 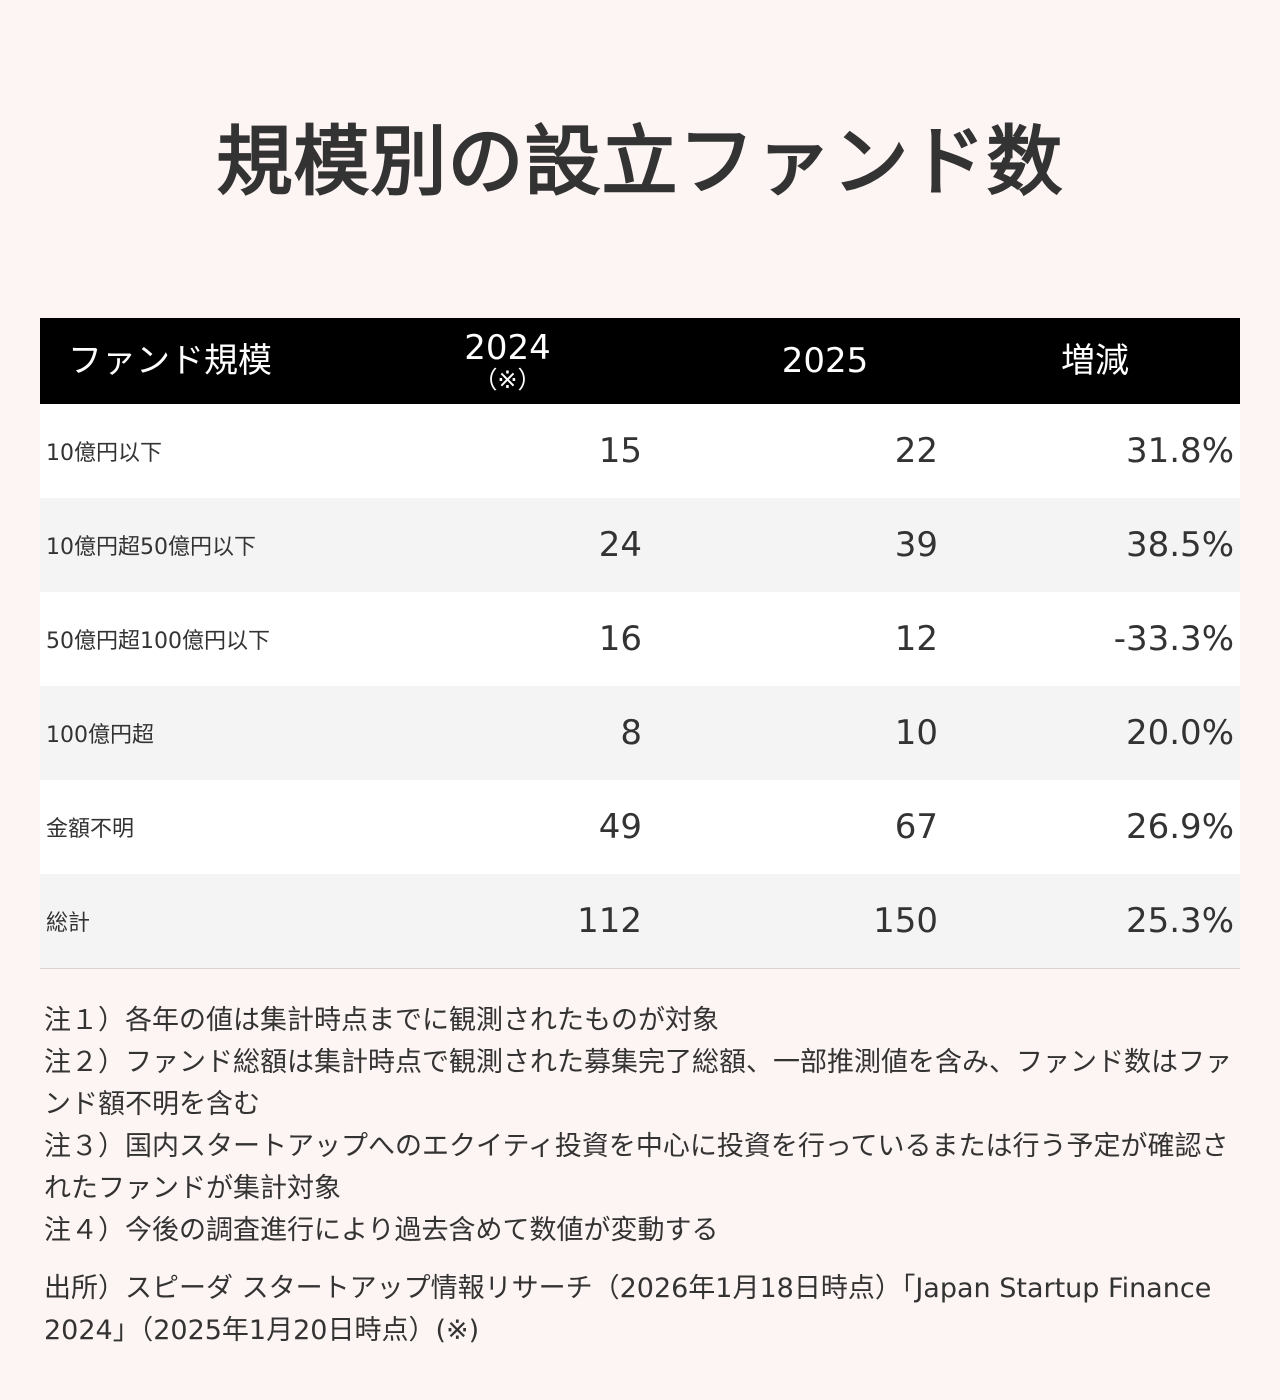 I want to click on row-change: -33.3%, so click(x=1173, y=639).